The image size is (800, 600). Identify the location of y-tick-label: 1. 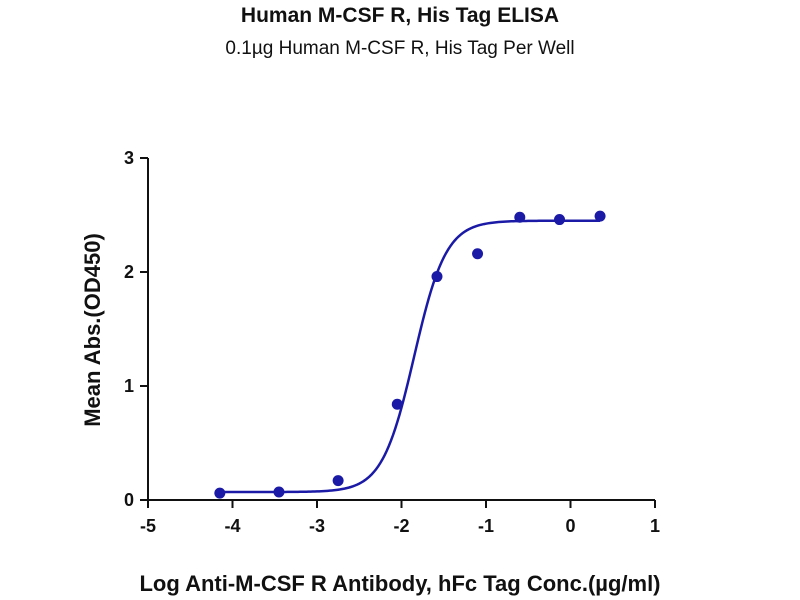
(129, 386).